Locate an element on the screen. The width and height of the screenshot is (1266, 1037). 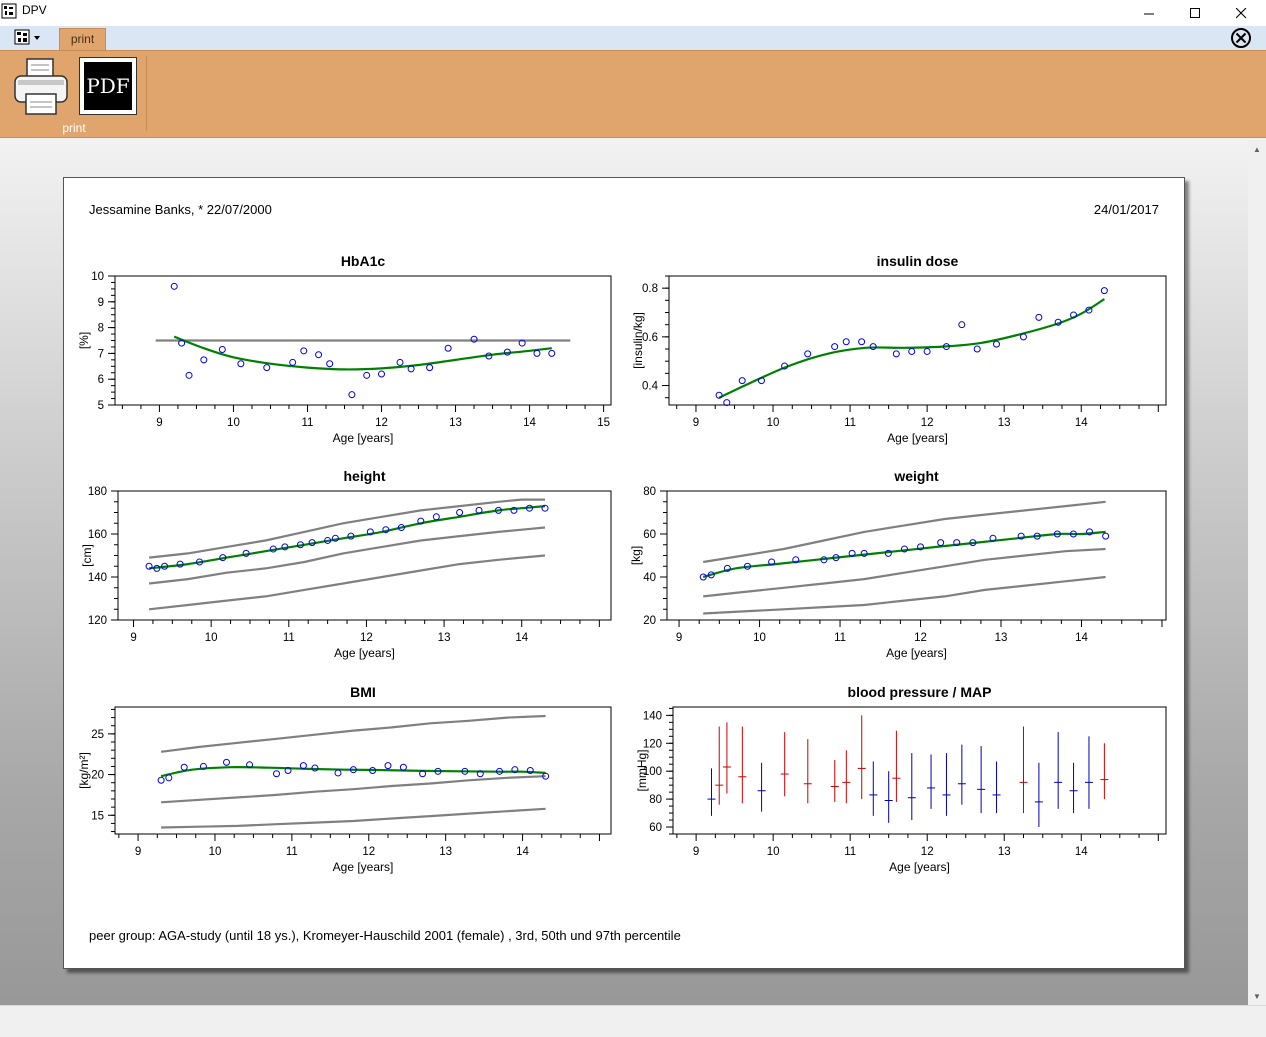
print-button is located at coordinates (41, 87).